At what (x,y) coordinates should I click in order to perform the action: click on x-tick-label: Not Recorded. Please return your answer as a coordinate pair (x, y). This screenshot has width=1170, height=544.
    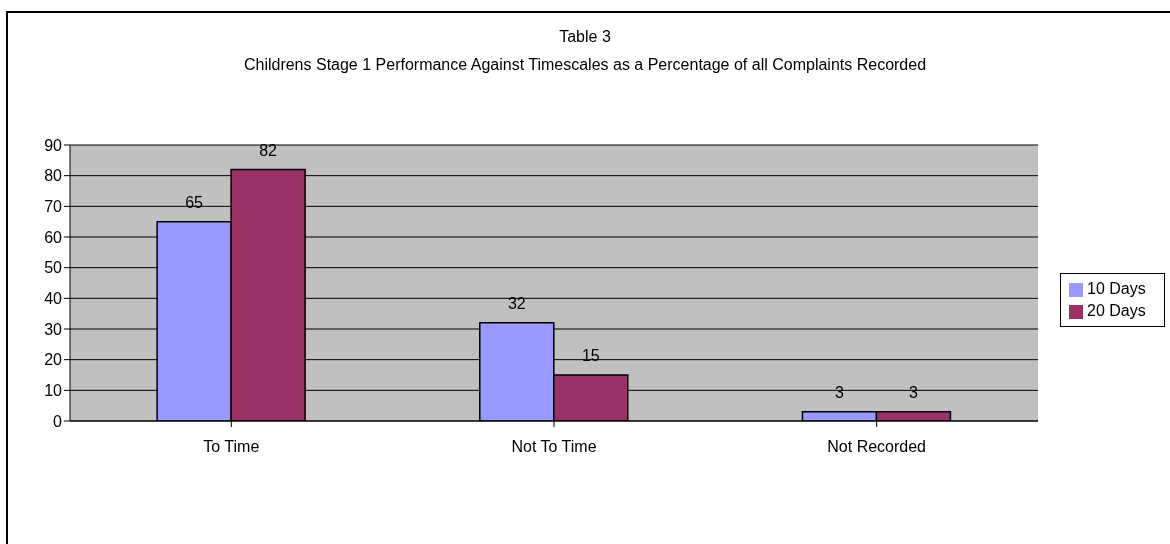
    Looking at the image, I should click on (877, 447).